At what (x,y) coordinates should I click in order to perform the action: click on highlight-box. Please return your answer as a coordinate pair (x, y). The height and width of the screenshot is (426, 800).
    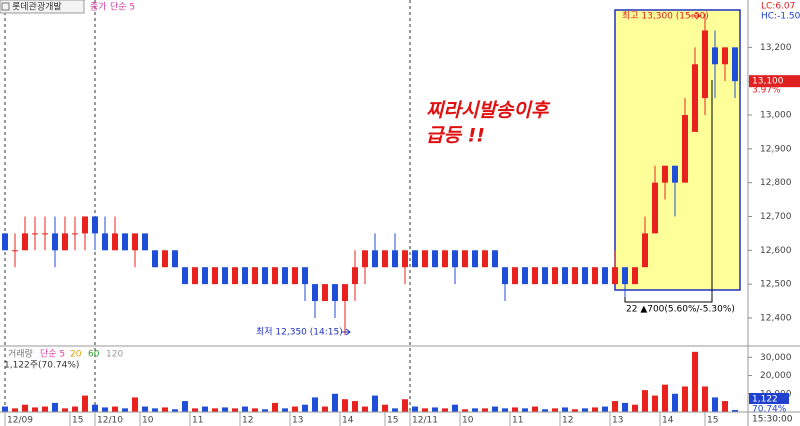
    Looking at the image, I should click on (677, 150).